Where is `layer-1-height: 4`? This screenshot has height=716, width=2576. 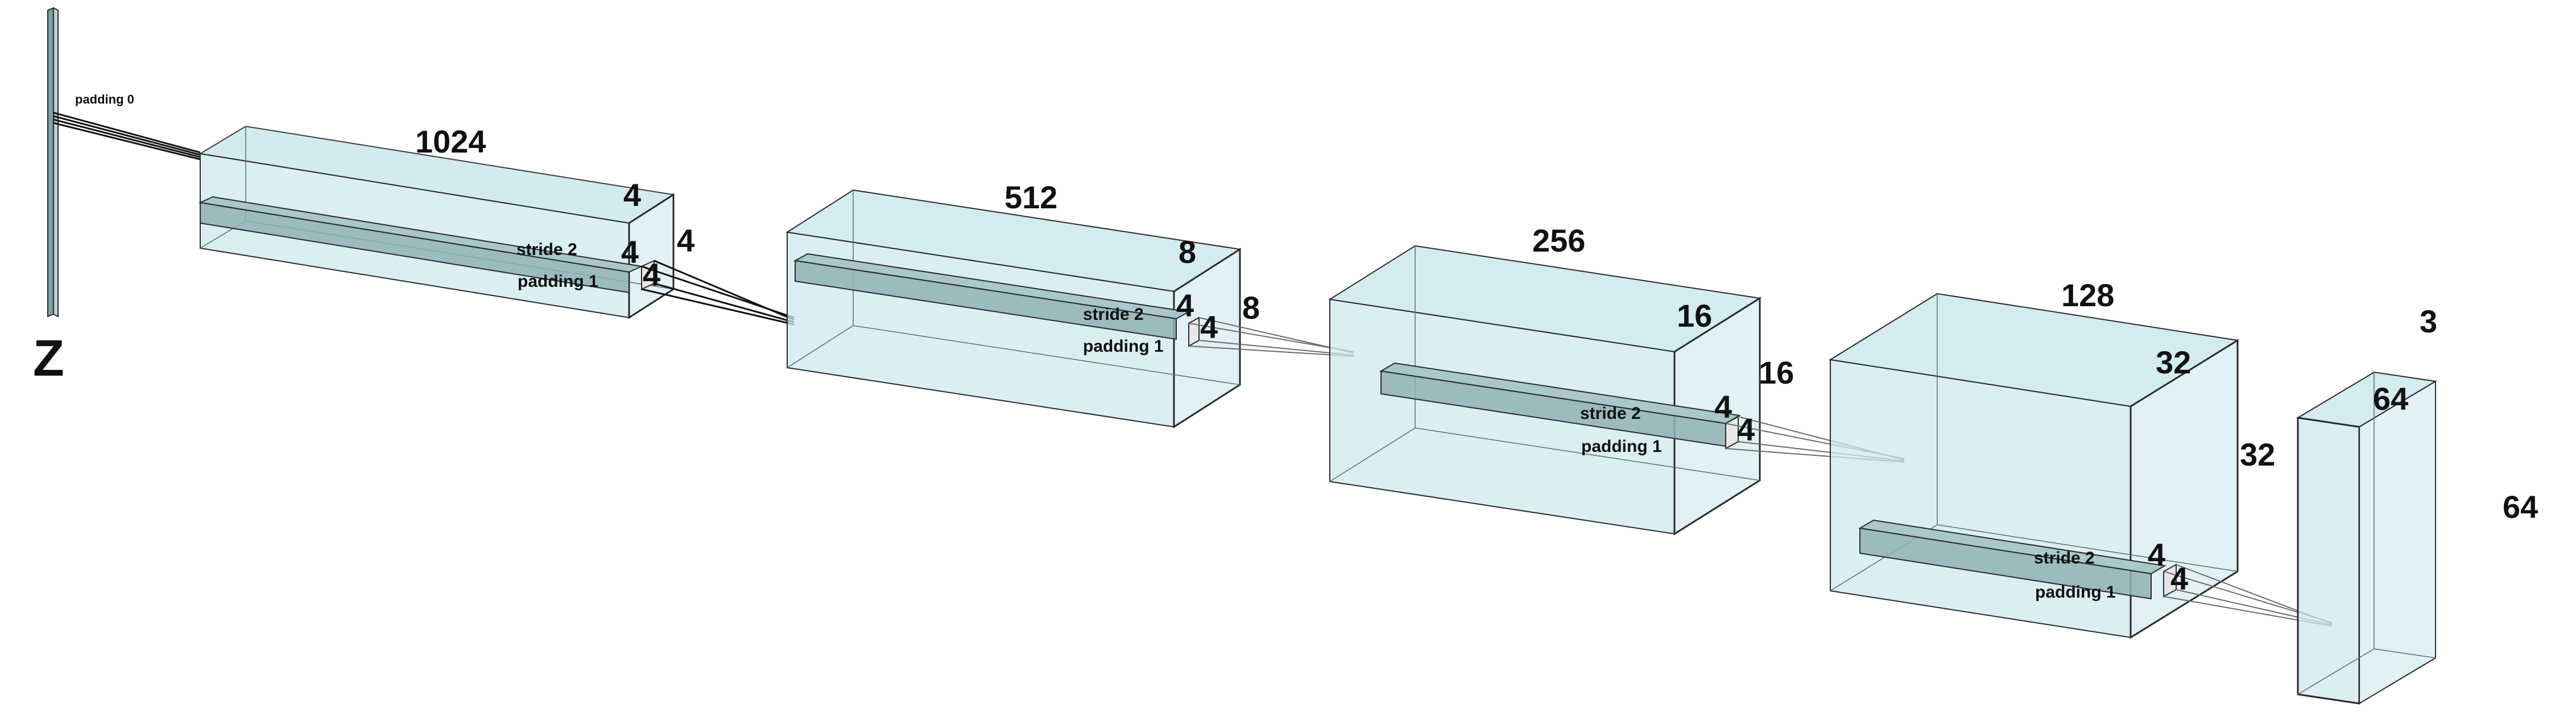
layer-1-height: 4 is located at coordinates (632, 195).